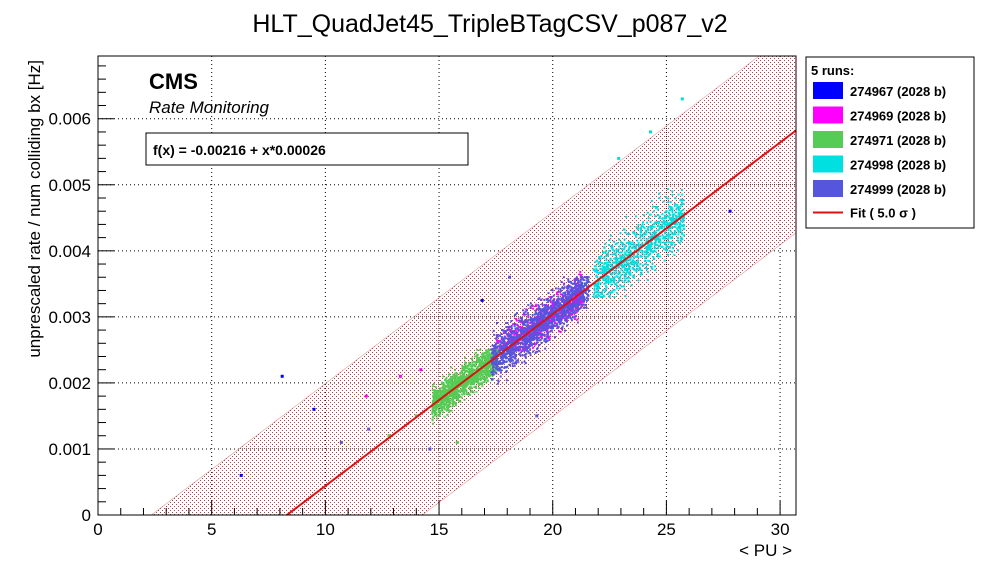 This screenshot has height=572, width=996. Describe the element at coordinates (780, 529) in the screenshot. I see `x-tick-label: 30` at that location.